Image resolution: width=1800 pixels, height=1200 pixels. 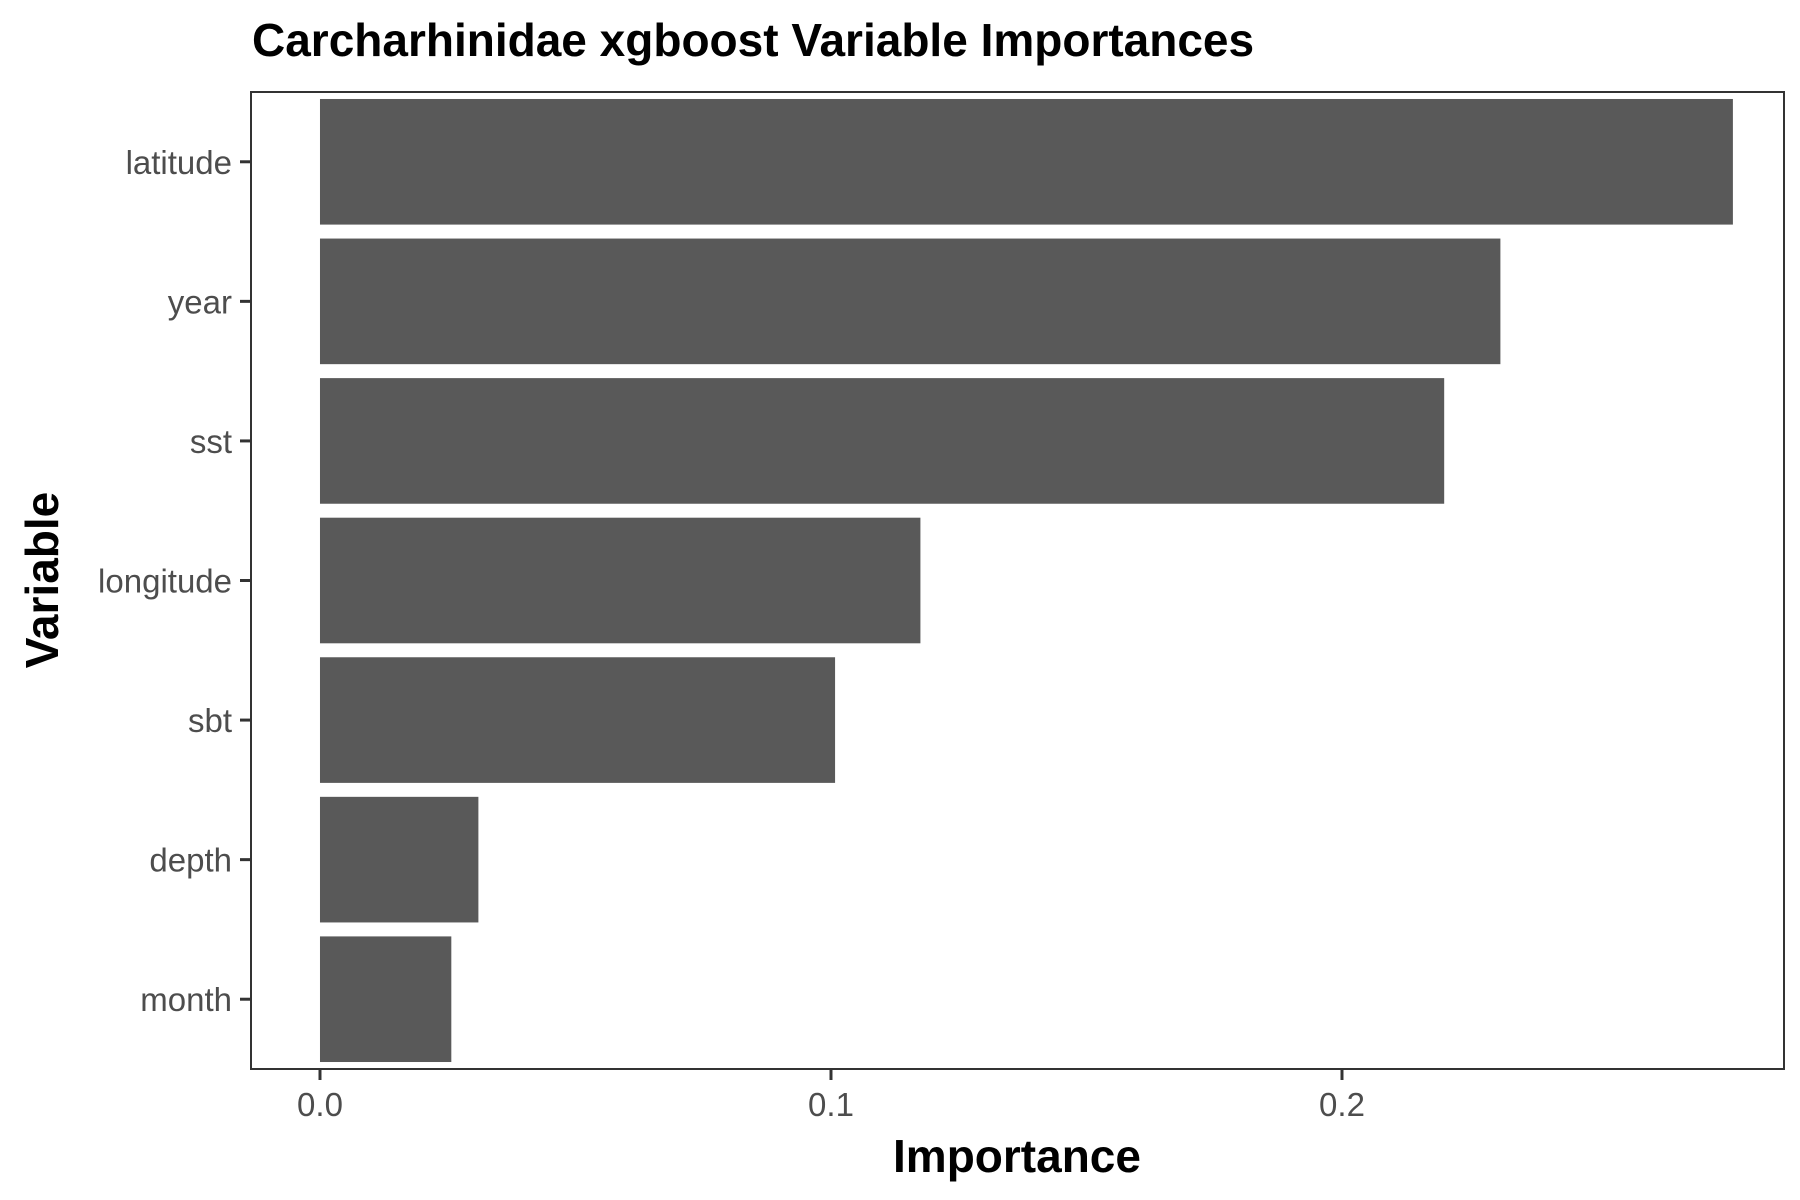 I want to click on bar-sst, so click(x=882, y=441).